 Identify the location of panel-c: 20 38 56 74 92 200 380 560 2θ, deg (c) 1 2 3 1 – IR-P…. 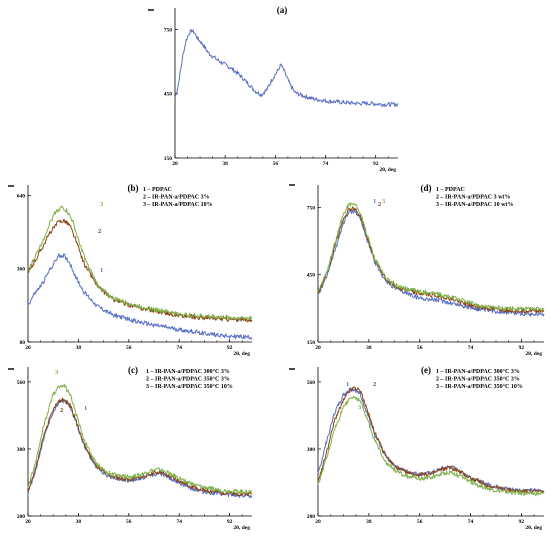
(130, 448).